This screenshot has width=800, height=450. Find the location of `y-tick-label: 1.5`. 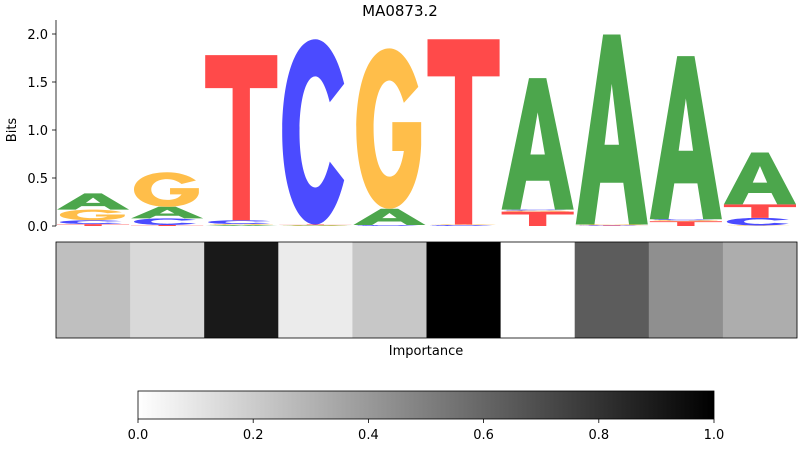

y-tick-label: 1.5 is located at coordinates (37, 83).